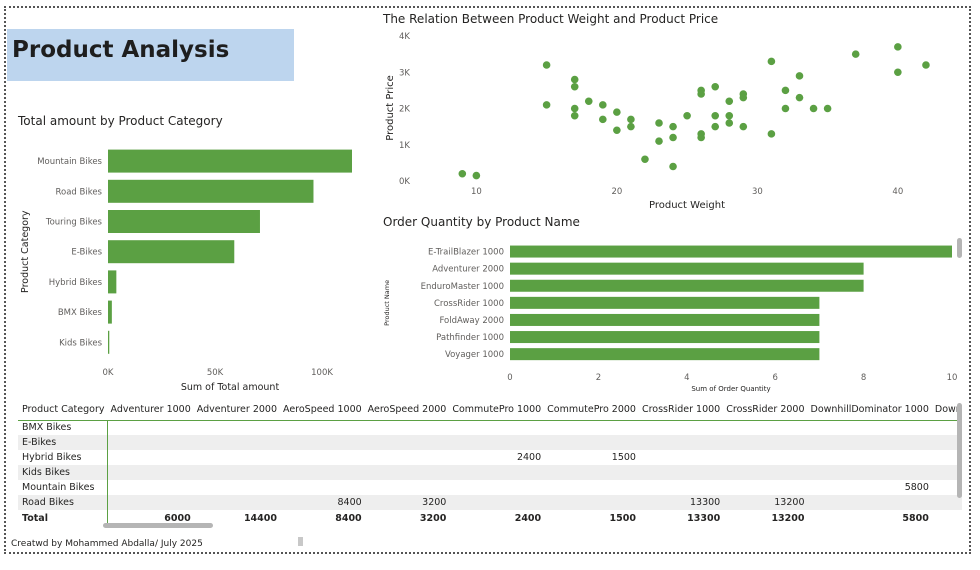 This screenshot has height=570, width=980. Describe the element at coordinates (348, 518) in the screenshot. I see `matrix-total-cell: 8400` at that location.